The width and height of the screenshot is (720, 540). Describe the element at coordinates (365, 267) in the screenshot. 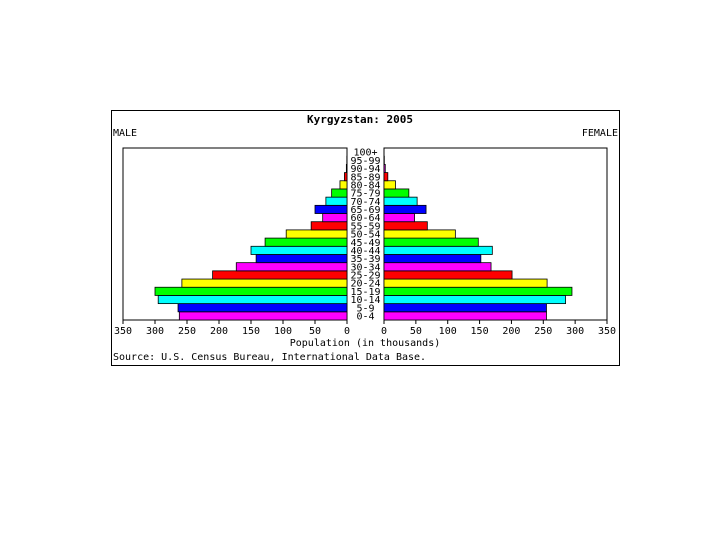

I see `age-label-30-34: 30-34` at that location.